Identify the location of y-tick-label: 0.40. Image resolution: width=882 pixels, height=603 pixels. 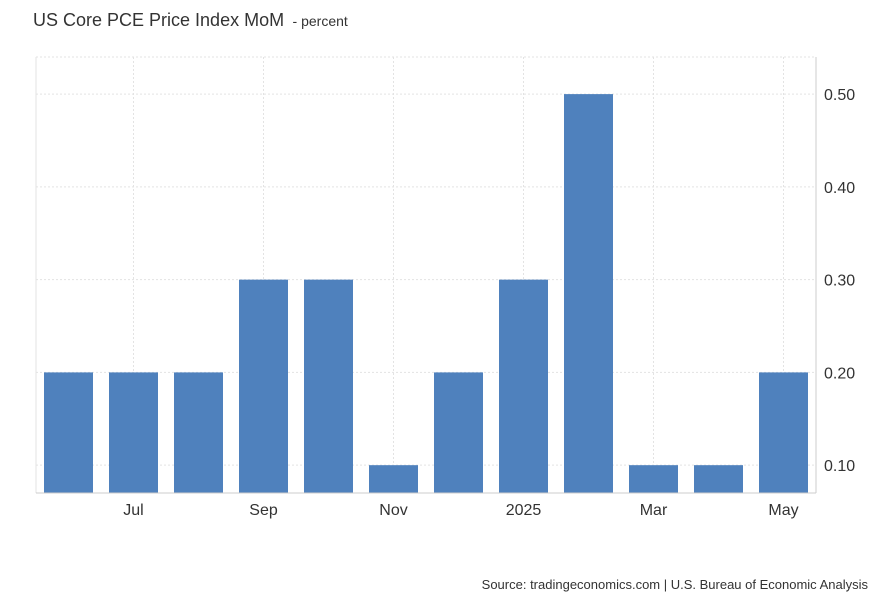
(839, 188).